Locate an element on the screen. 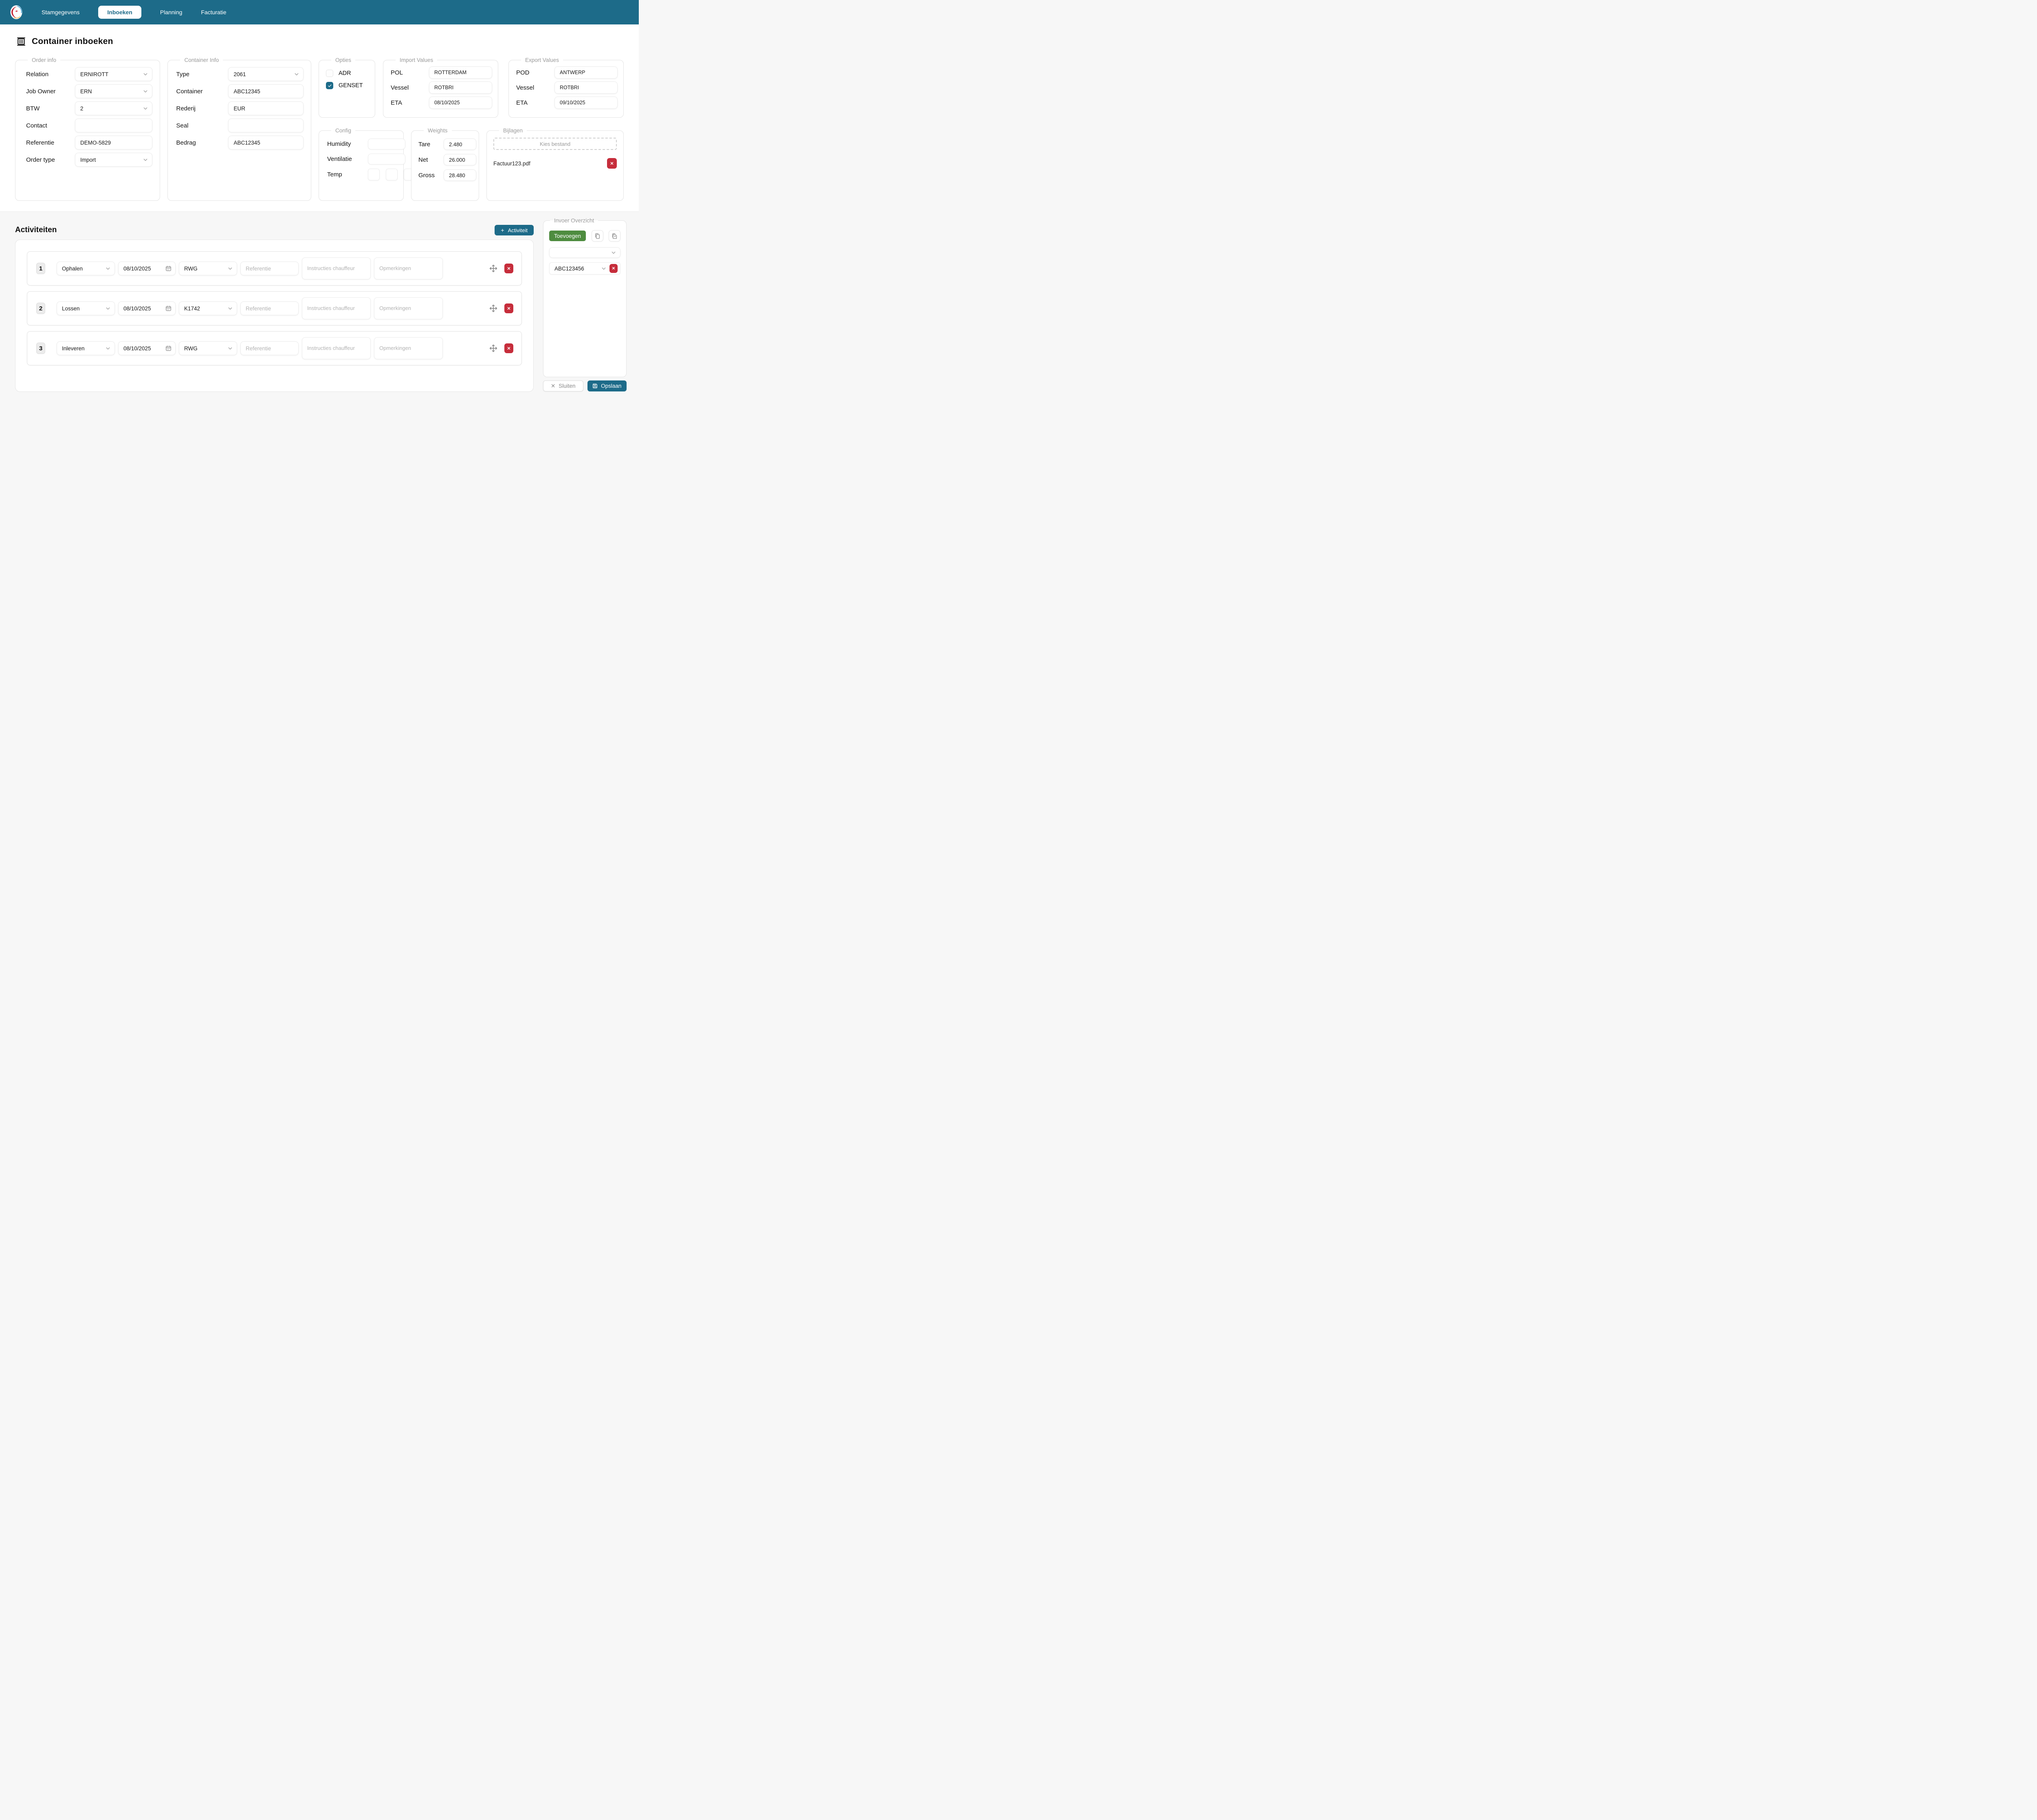 Image resolution: width=2037 pixels, height=1820 pixels. copy-button is located at coordinates (597, 236).